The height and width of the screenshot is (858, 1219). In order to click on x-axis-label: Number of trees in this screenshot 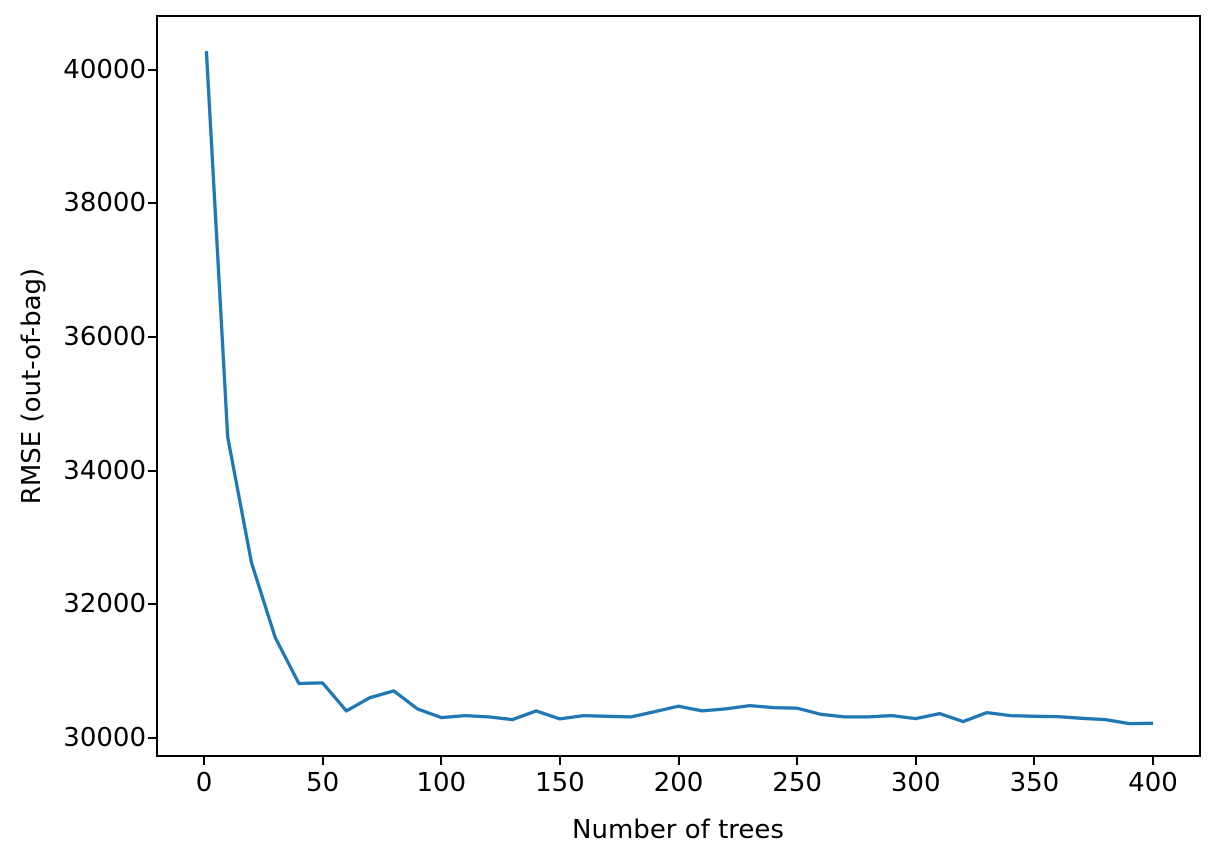, I will do `click(678, 830)`.